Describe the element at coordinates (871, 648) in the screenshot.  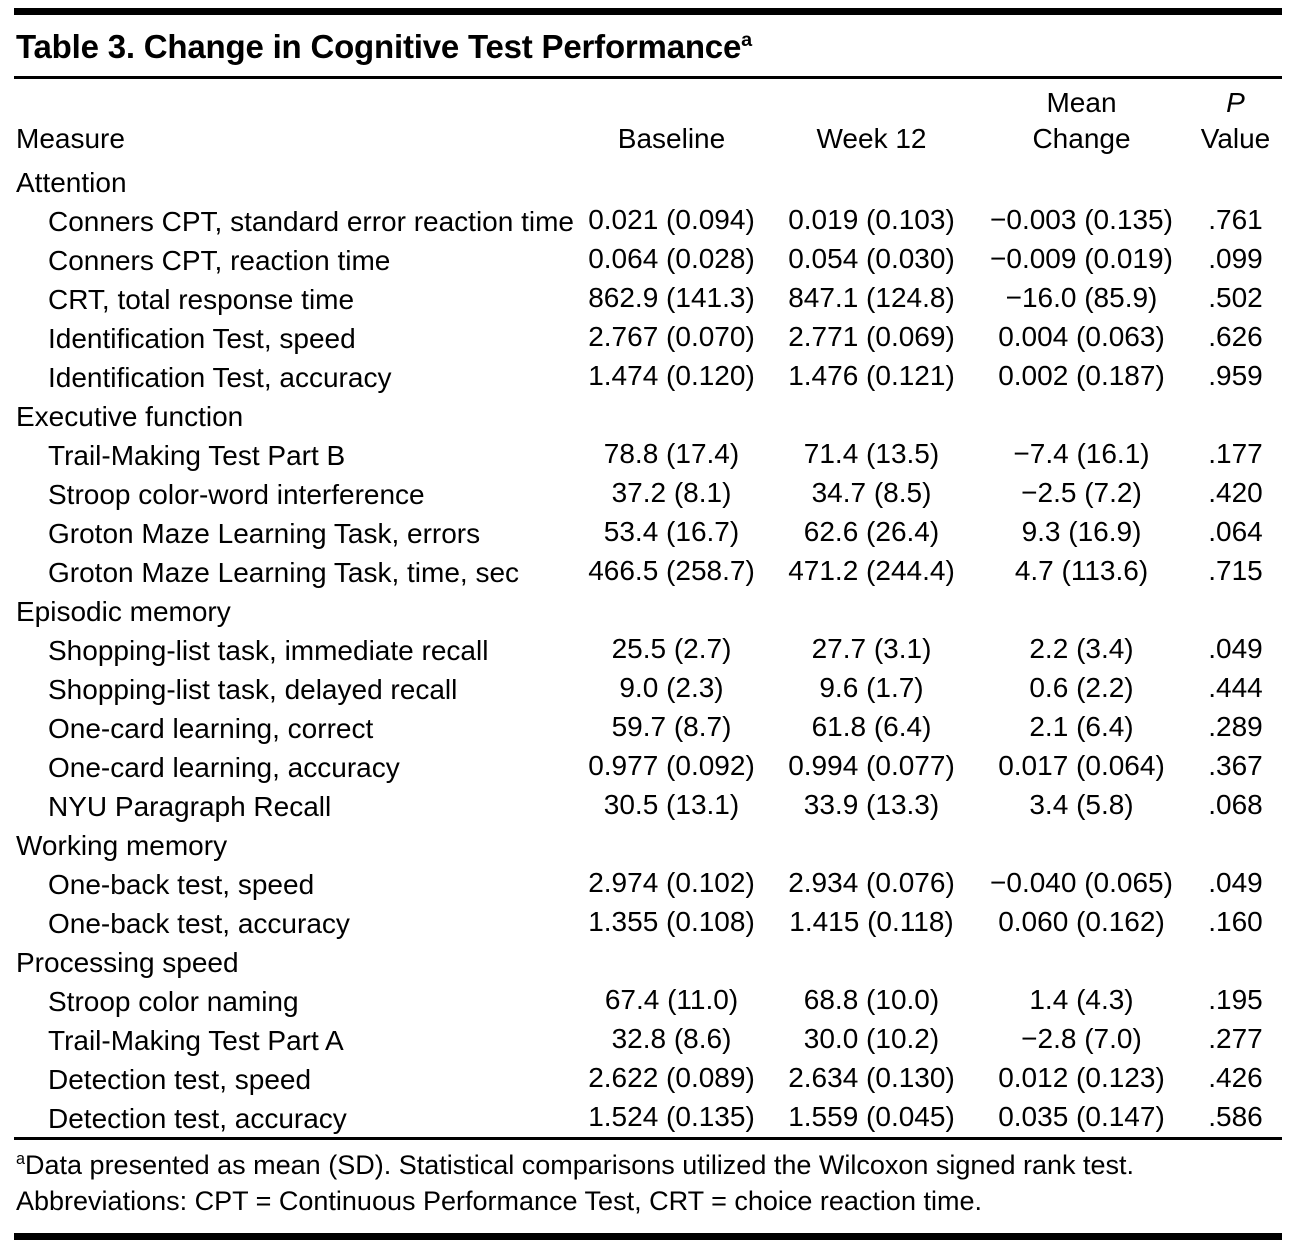
I see `cell-week12: 27.7 (3.1)` at that location.